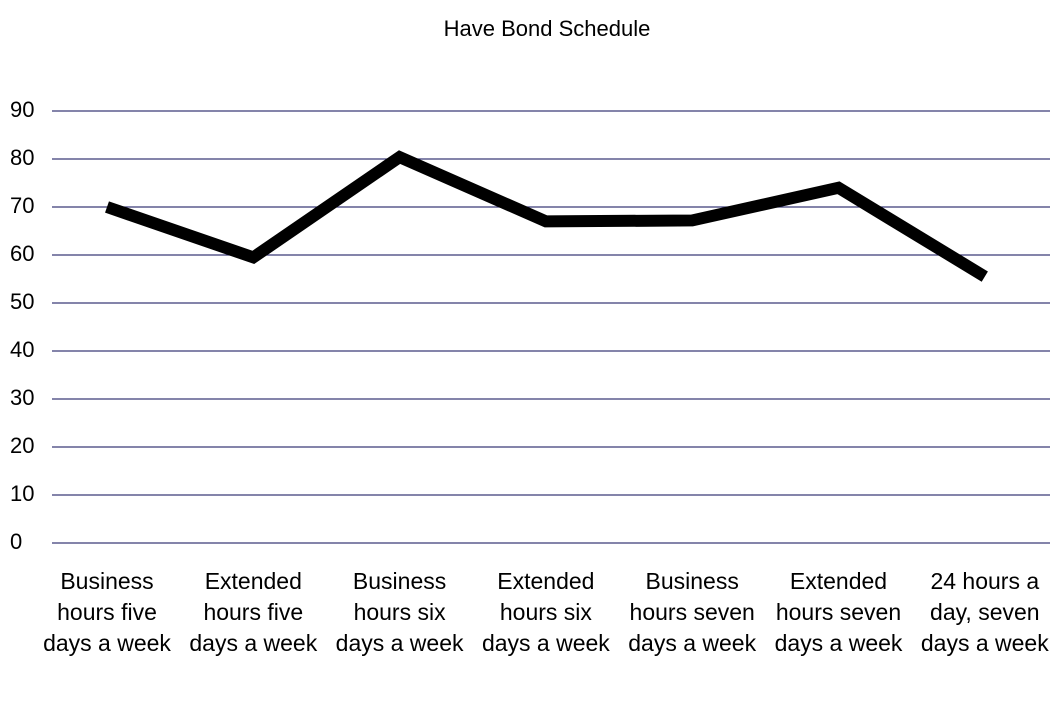  What do you see at coordinates (22, 397) in the screenshot?
I see `y-tick-label: 30` at bounding box center [22, 397].